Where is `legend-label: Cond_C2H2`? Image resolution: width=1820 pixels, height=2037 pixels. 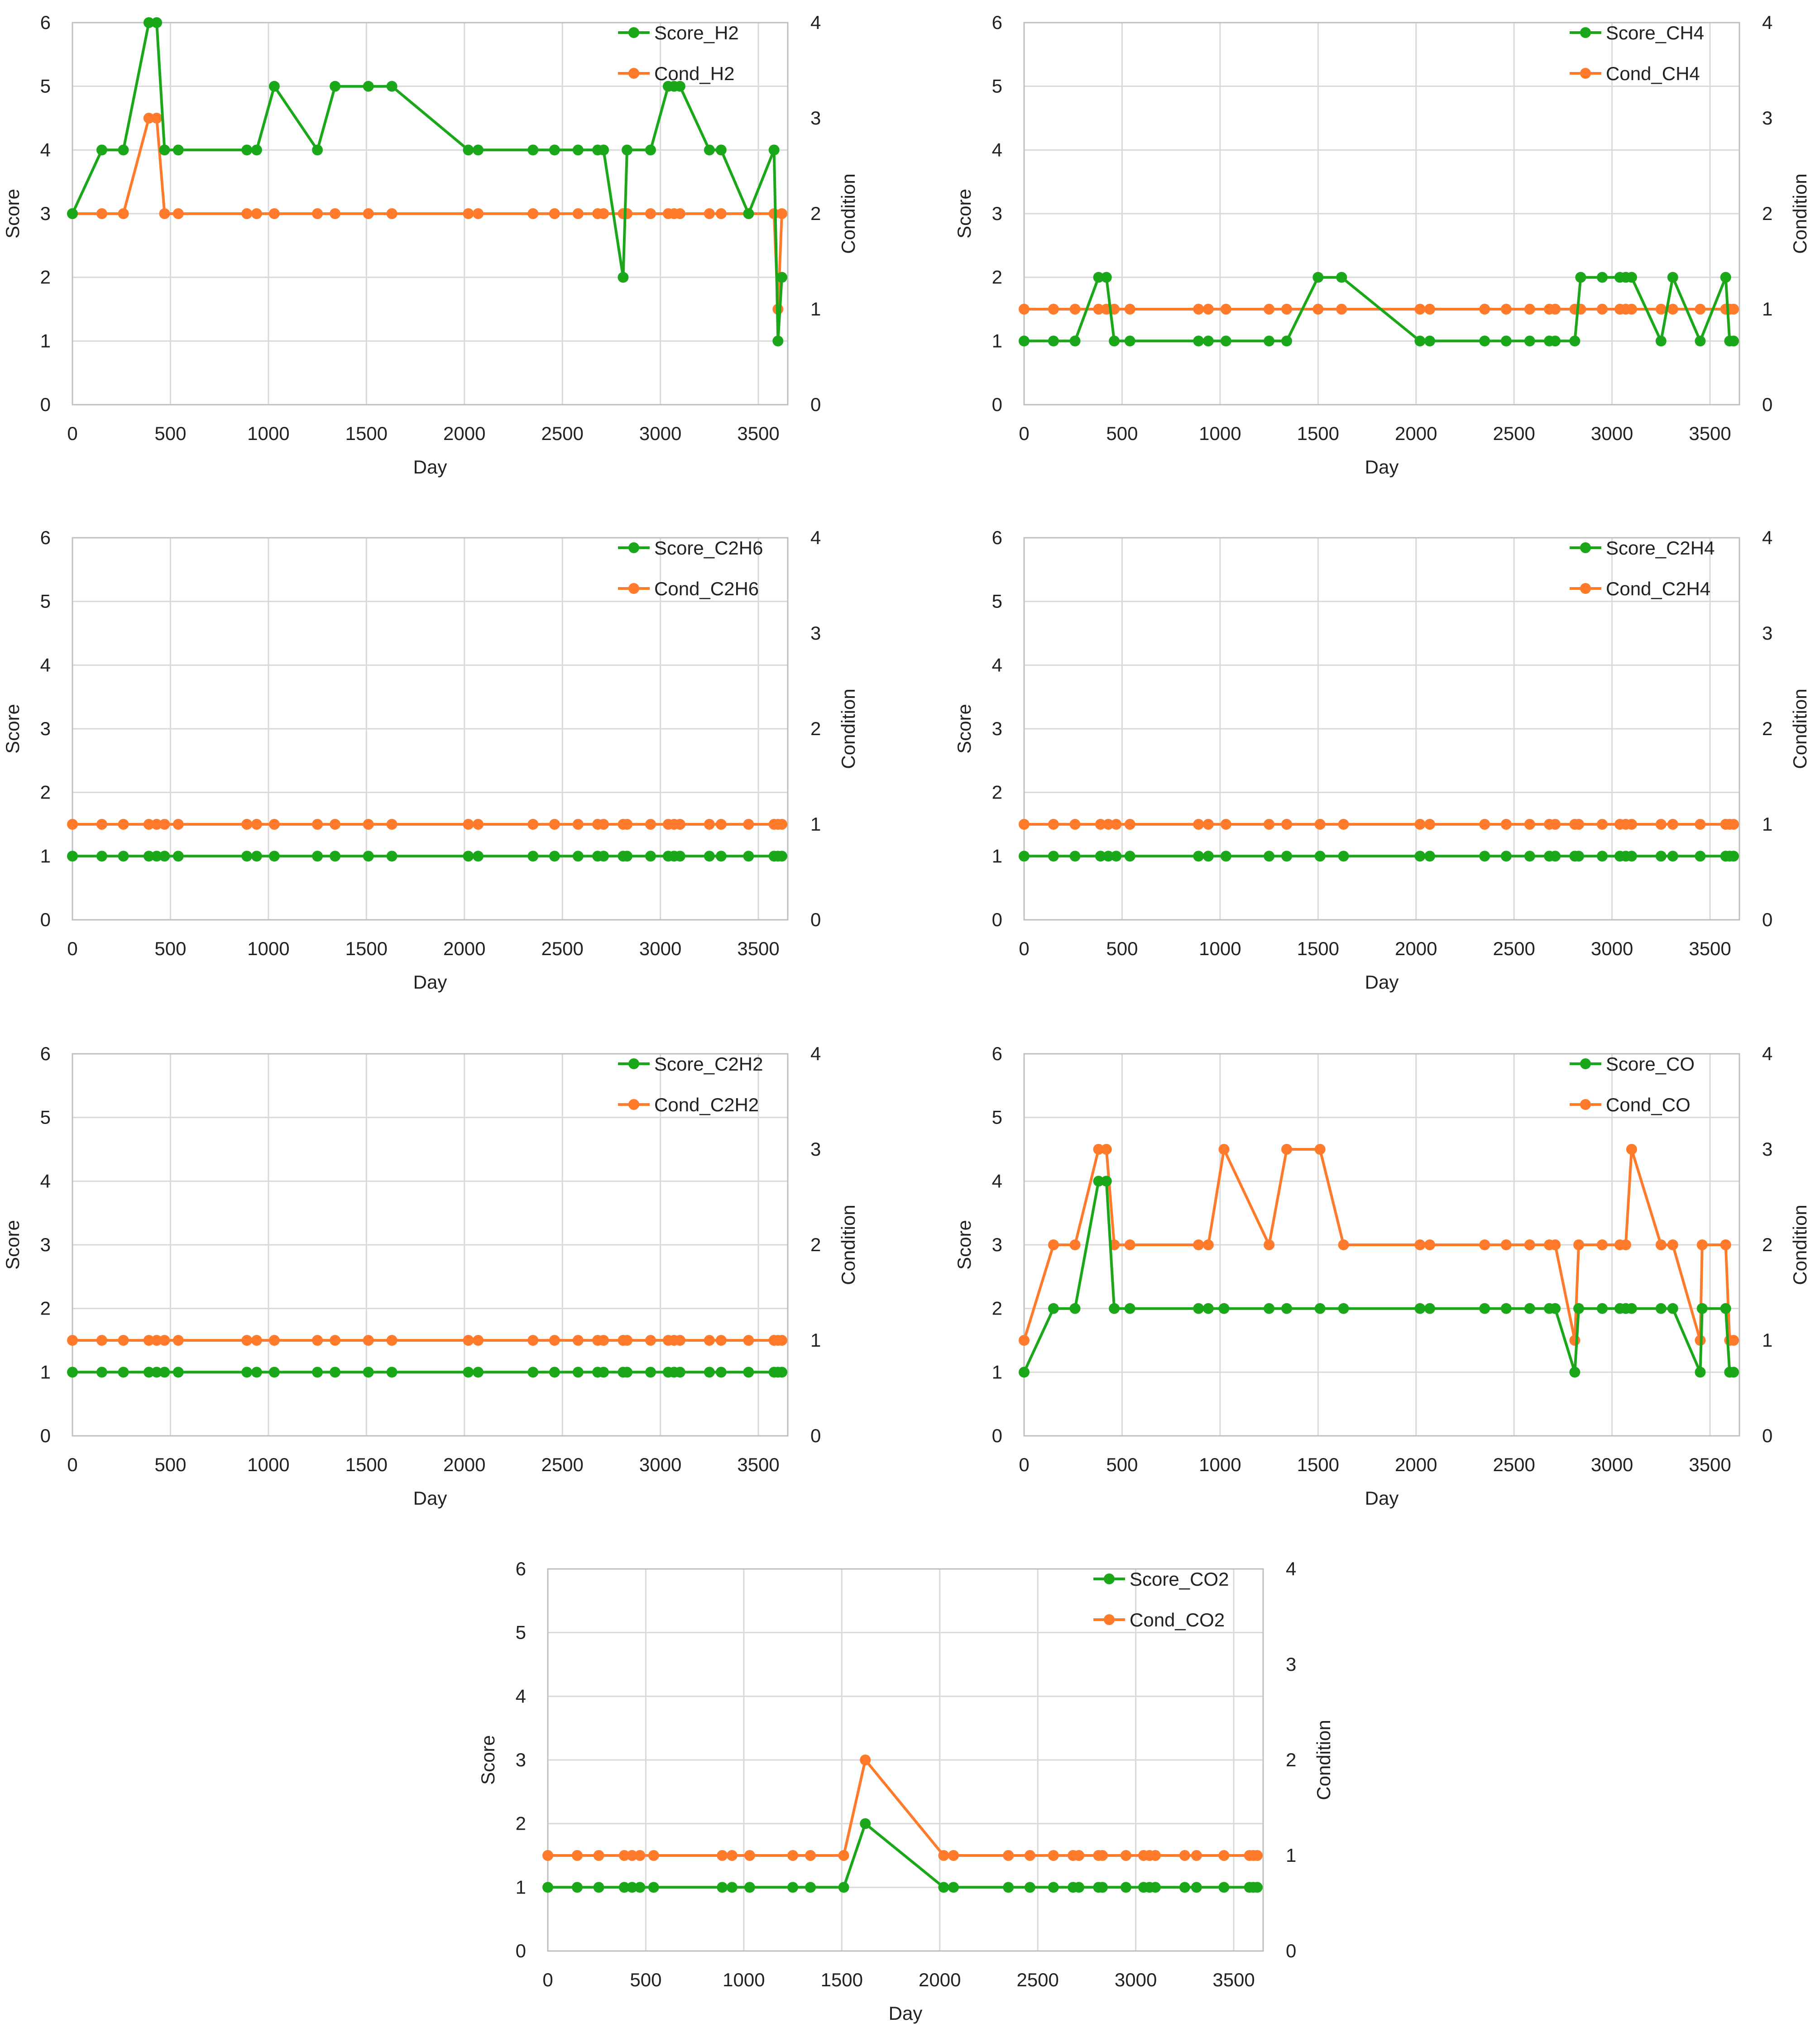
legend-label: Cond_C2H2 is located at coordinates (706, 1104).